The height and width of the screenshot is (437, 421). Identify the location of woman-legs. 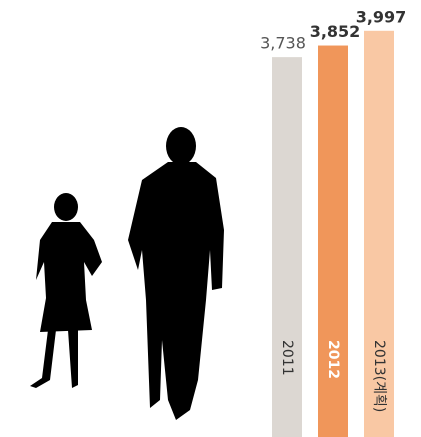
(54, 359).